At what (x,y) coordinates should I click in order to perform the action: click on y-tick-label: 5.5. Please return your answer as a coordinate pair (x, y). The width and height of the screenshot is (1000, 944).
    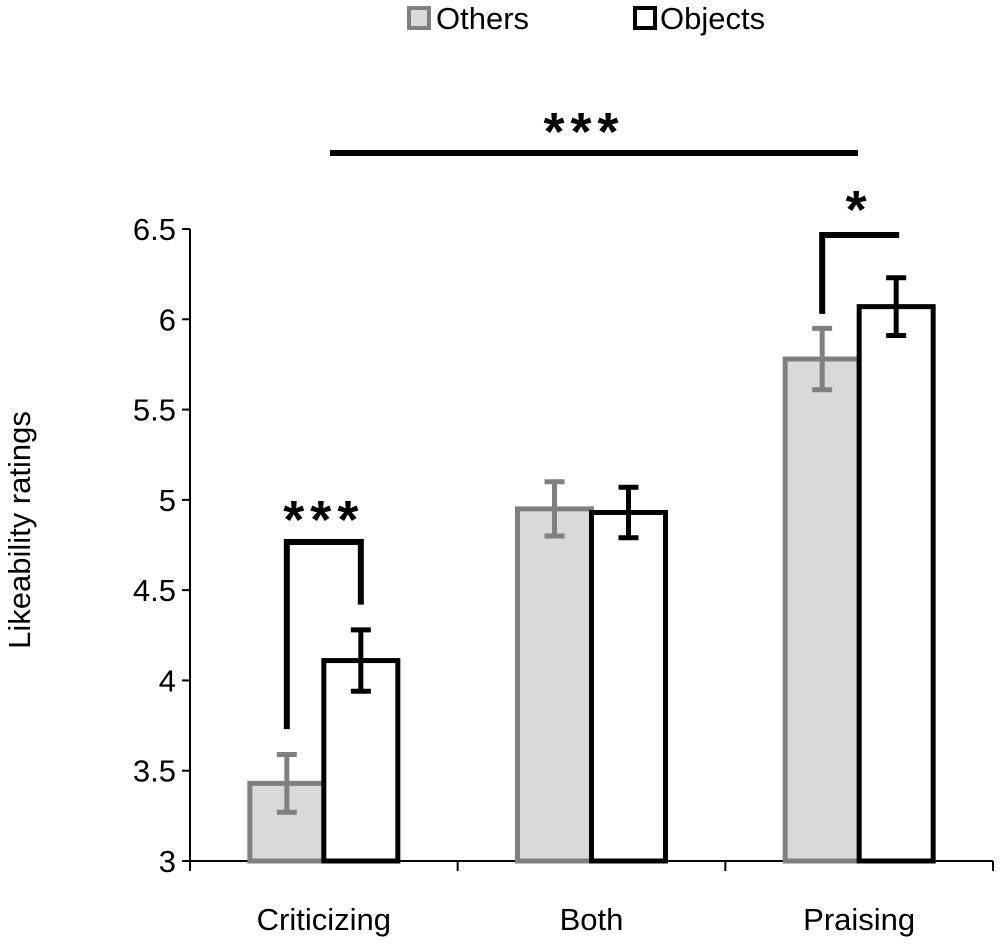
    Looking at the image, I should click on (154, 410).